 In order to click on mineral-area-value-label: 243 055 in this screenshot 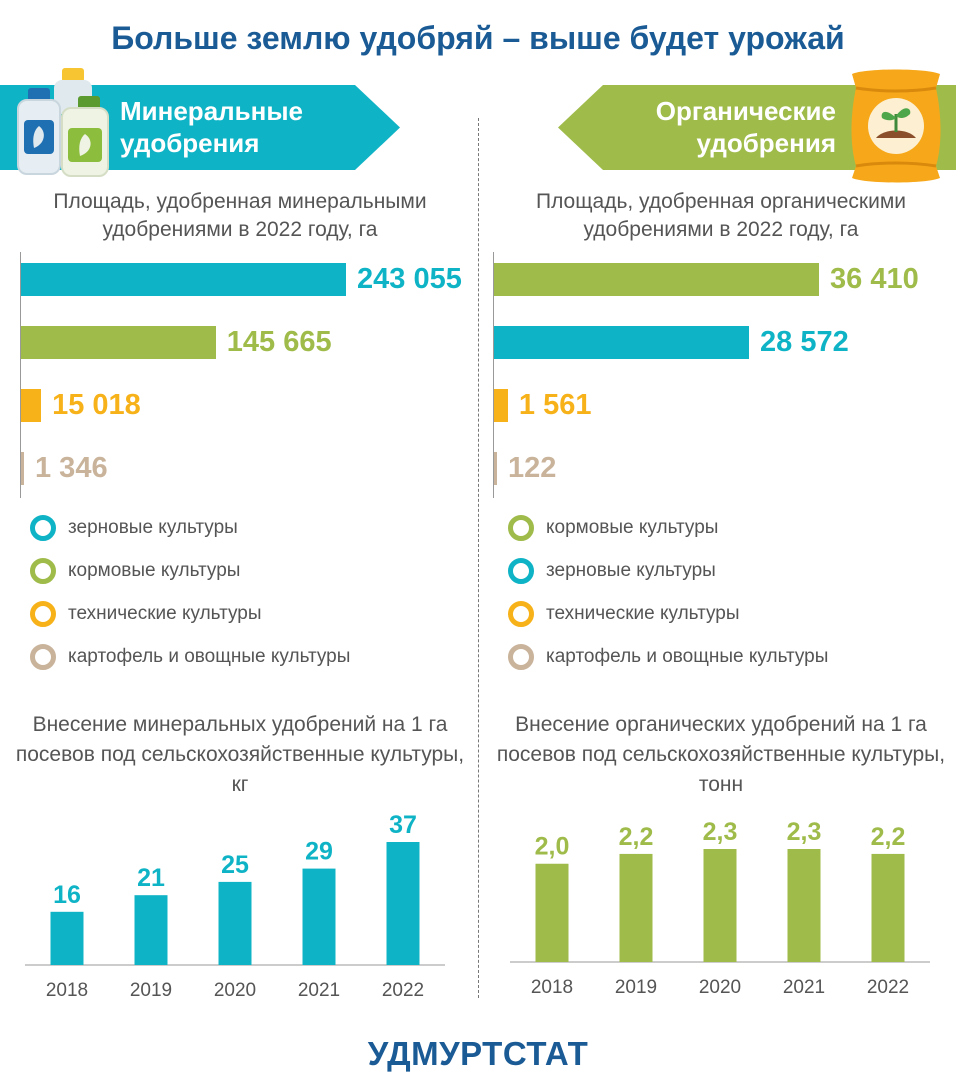, I will do `click(409, 279)`.